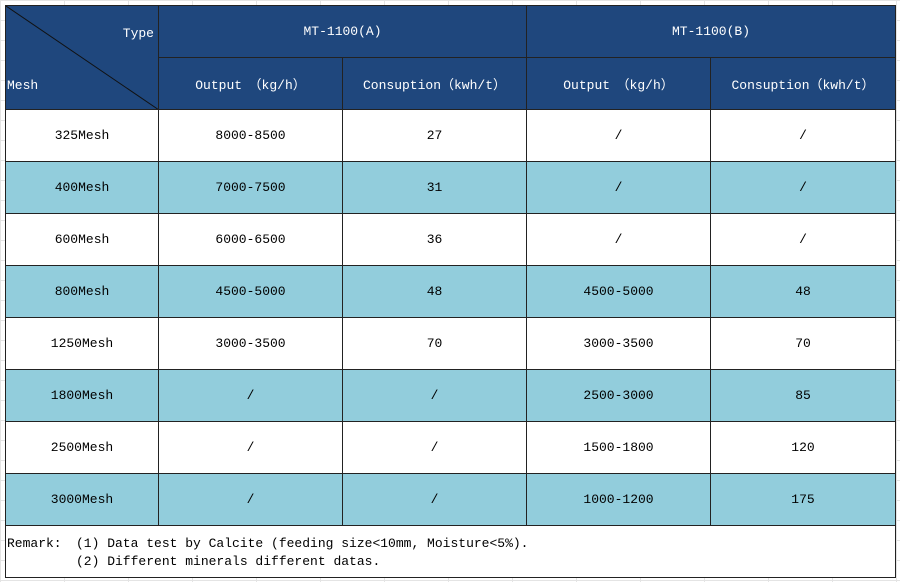 Image resolution: width=900 pixels, height=582 pixels. Describe the element at coordinates (618, 447) in the screenshot. I see `table-cell: 1500-1800` at that location.